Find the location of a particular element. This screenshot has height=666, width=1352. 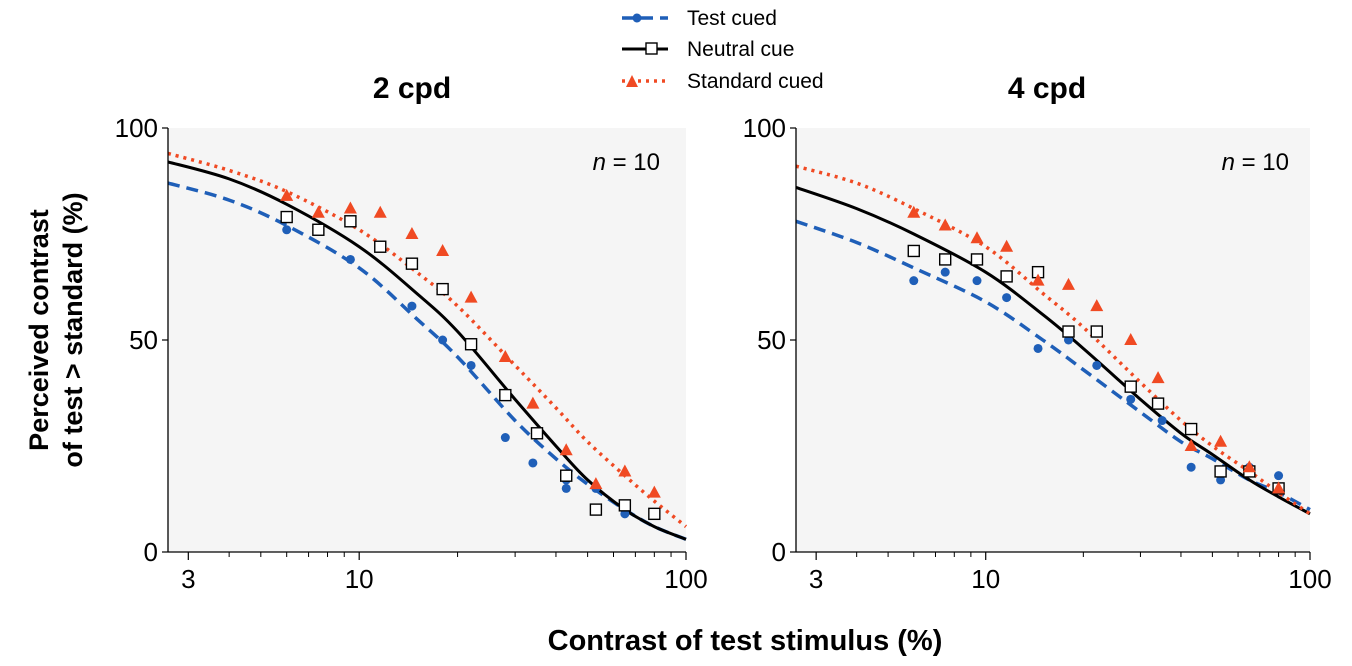

legend-label-neutral-cue: Neutral cue is located at coordinates (740, 49).